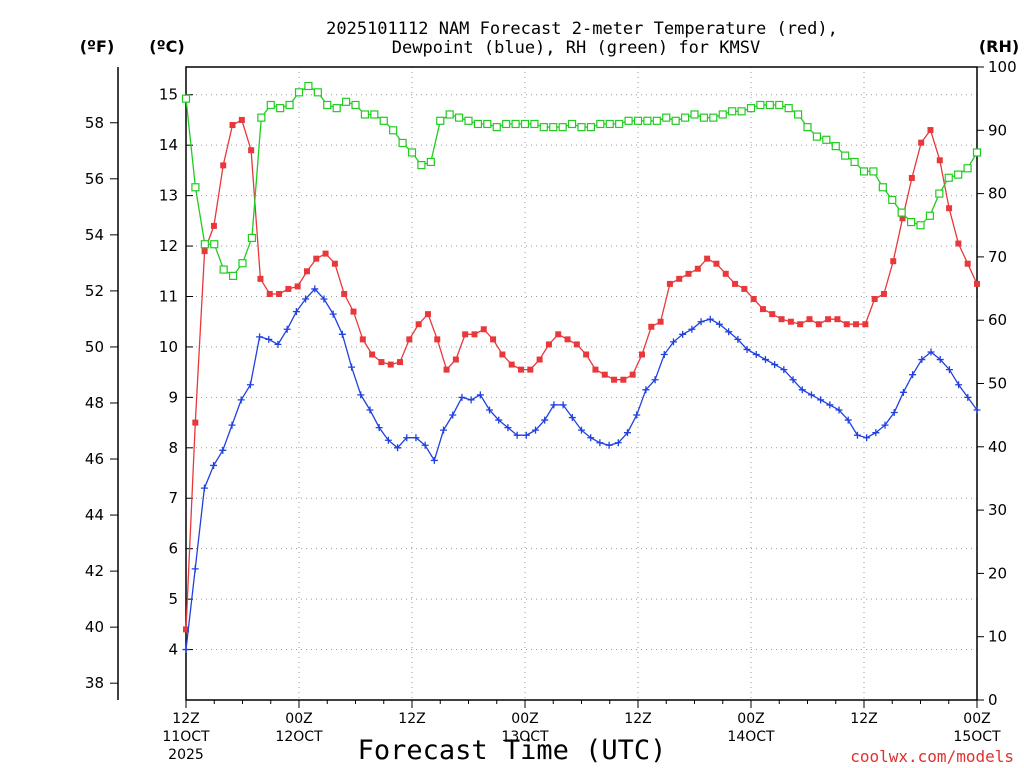 The height and width of the screenshot is (768, 1024). Describe the element at coordinates (94, 683) in the screenshot. I see `fahrenheit-tick-label: 38` at that location.